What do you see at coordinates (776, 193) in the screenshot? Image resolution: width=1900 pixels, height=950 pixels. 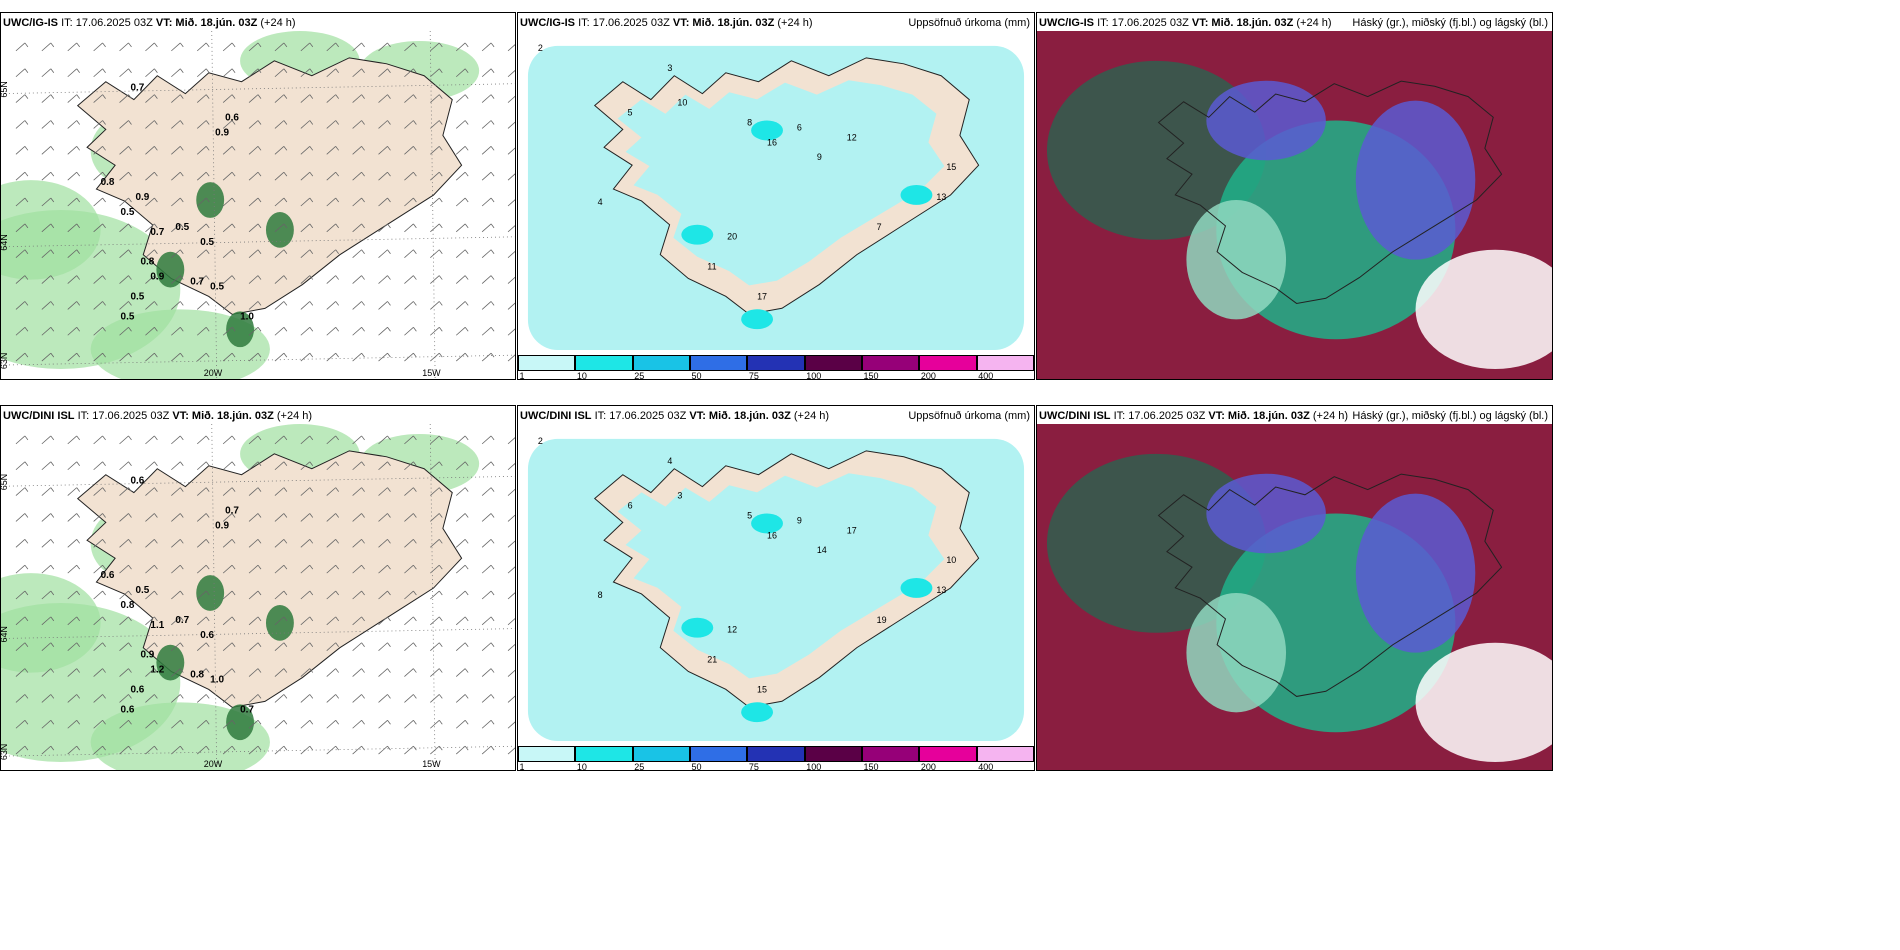 I see `precip-map: 2 3 5 10 8 6 12 9 16 13 20 11 7 4 17 15` at bounding box center [776, 193].